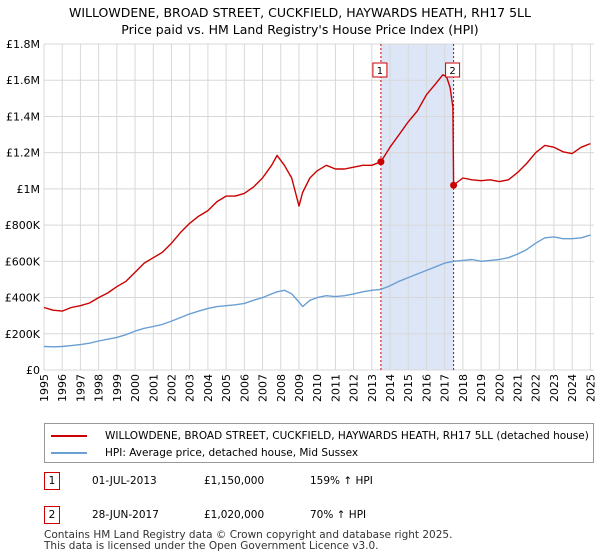 The width and height of the screenshot is (600, 560). I want to click on x-tick-label: 2011, so click(335, 388).